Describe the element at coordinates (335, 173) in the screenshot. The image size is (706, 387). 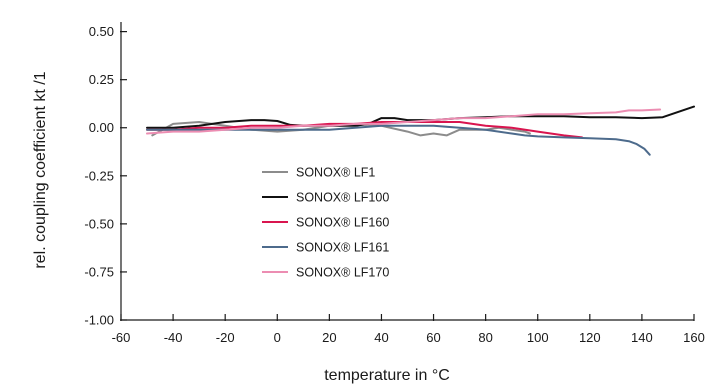
I see `legend-label-0: SONOX® LF1` at that location.